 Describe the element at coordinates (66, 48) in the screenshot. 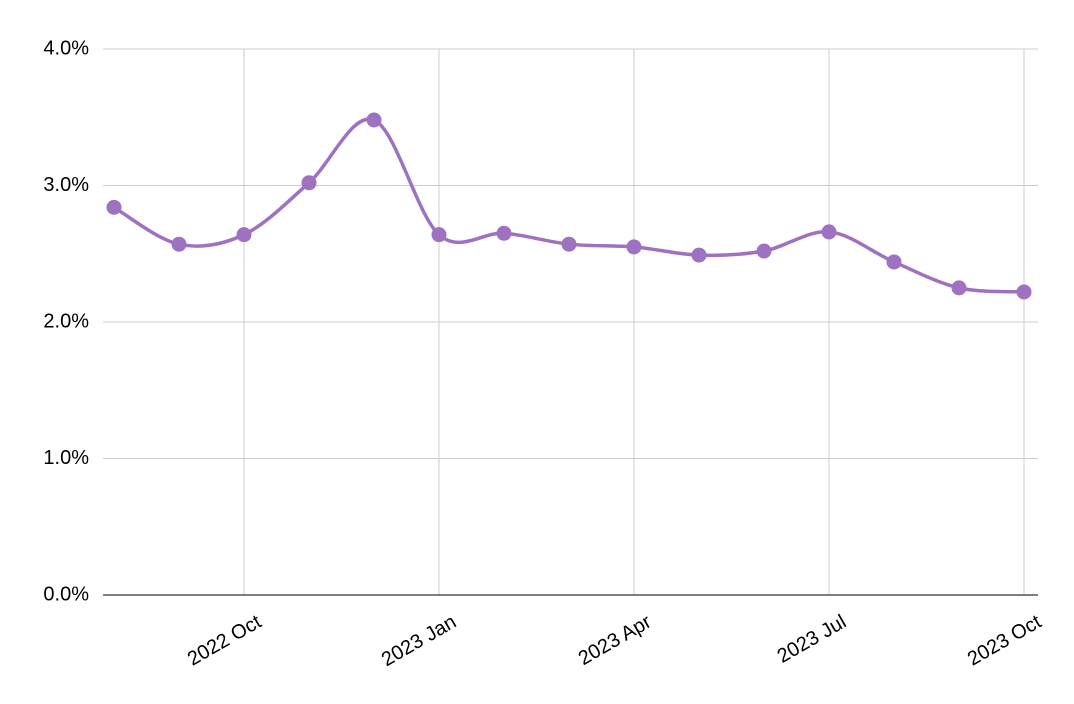

I see `y-tick-label: 4.0%` at that location.